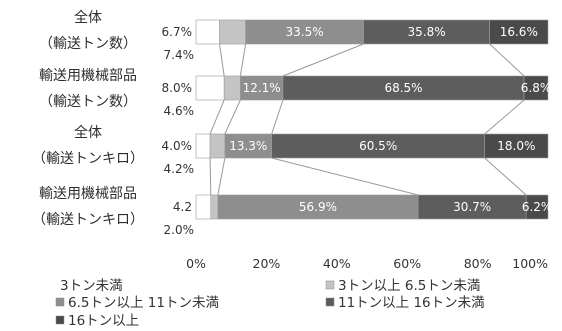  I want to click on legend-label: 6.5トン以上 11トン未満, so click(143, 303).